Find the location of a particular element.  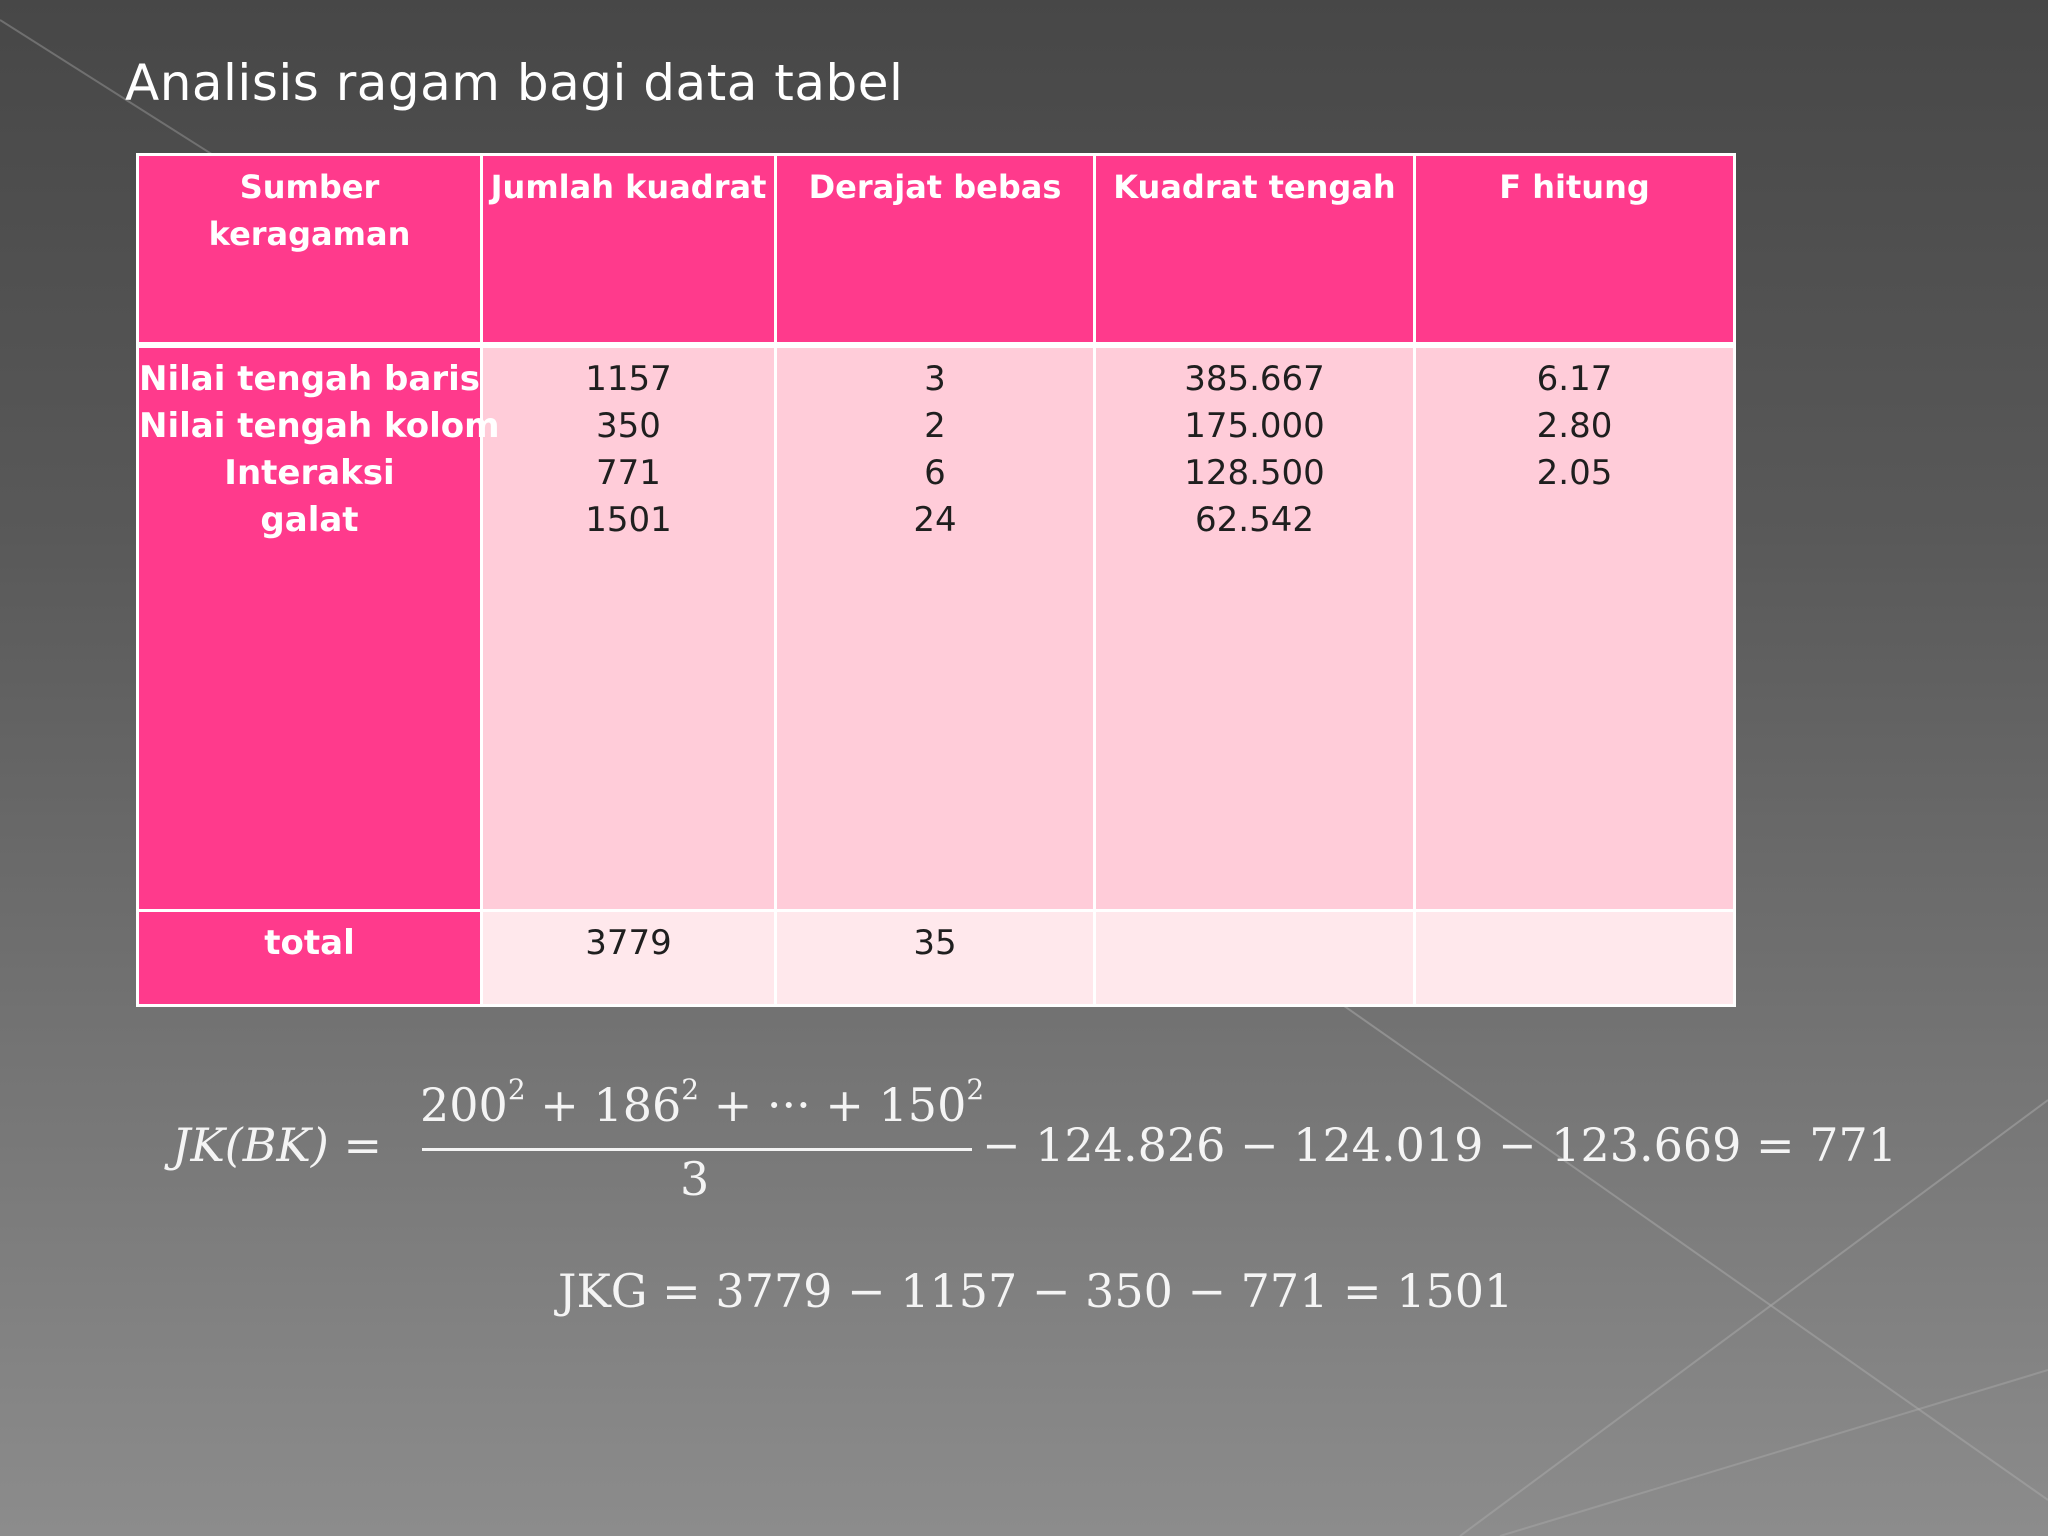

f-row-3: 2.05 is located at coordinates (1574, 473).